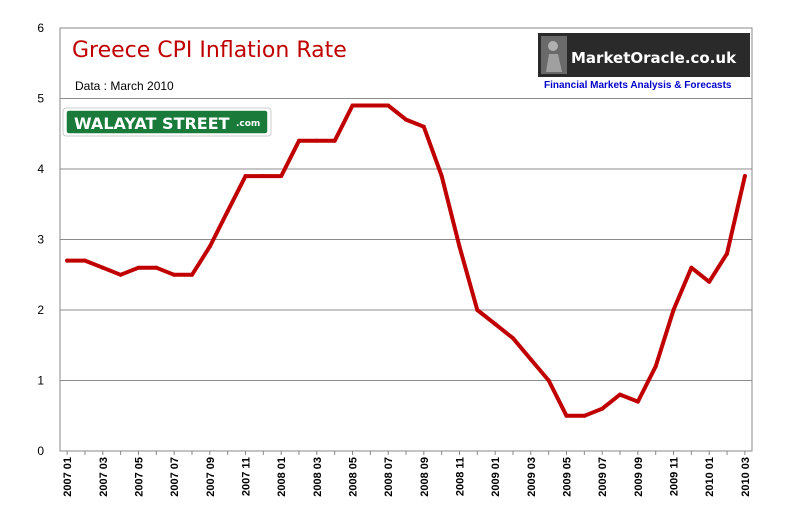 The height and width of the screenshot is (519, 786). What do you see at coordinates (746, 477) in the screenshot?
I see `x-tick-label: 2010 03` at bounding box center [746, 477].